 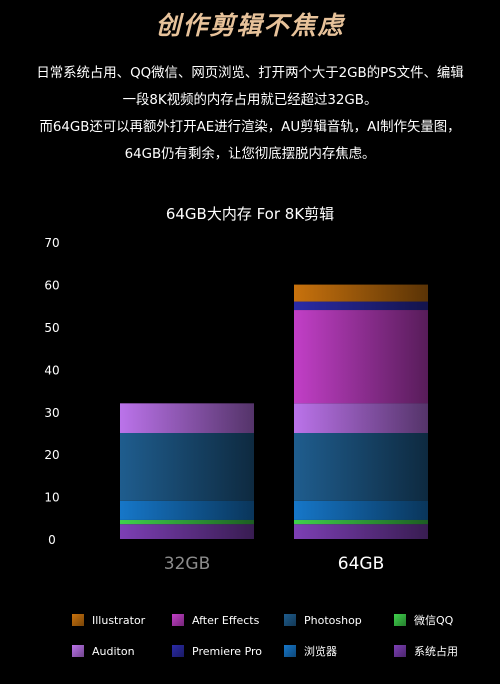 I want to click on description-line: 64GB仍有剩余，让您彻底摆脱内存焦虑。, so click(x=250, y=154).